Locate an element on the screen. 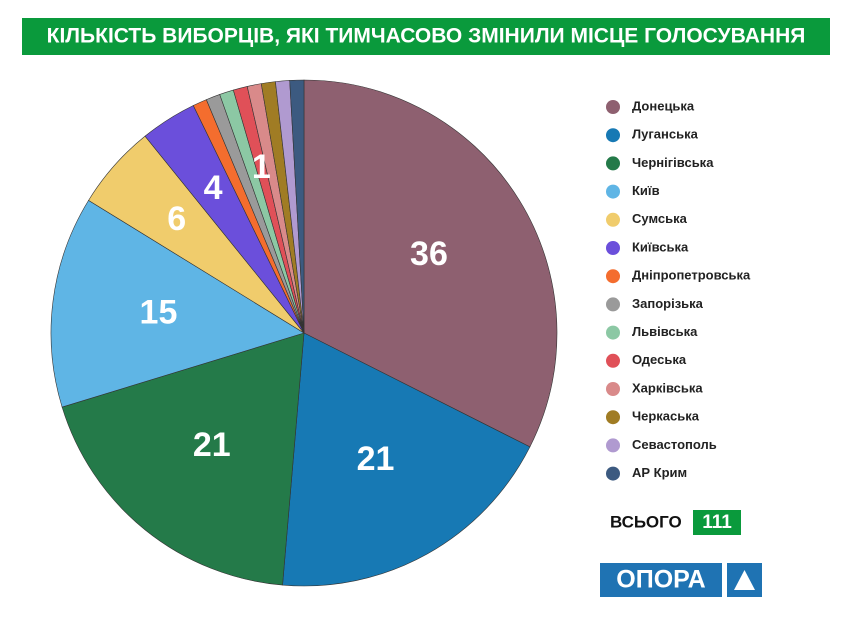  logo-triangle is located at coordinates (744, 580).